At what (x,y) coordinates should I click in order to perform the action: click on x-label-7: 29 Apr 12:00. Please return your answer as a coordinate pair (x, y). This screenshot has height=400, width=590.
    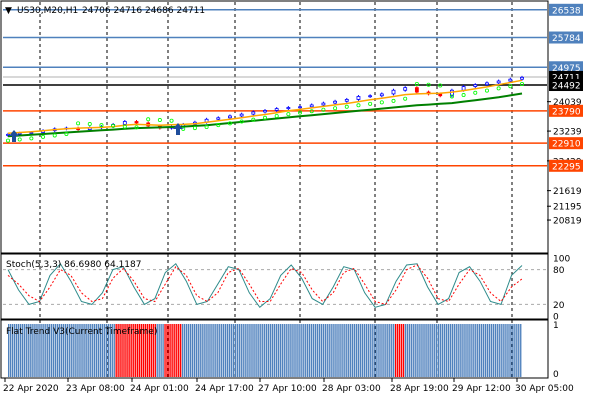
    Looking at the image, I should click on (481, 389).